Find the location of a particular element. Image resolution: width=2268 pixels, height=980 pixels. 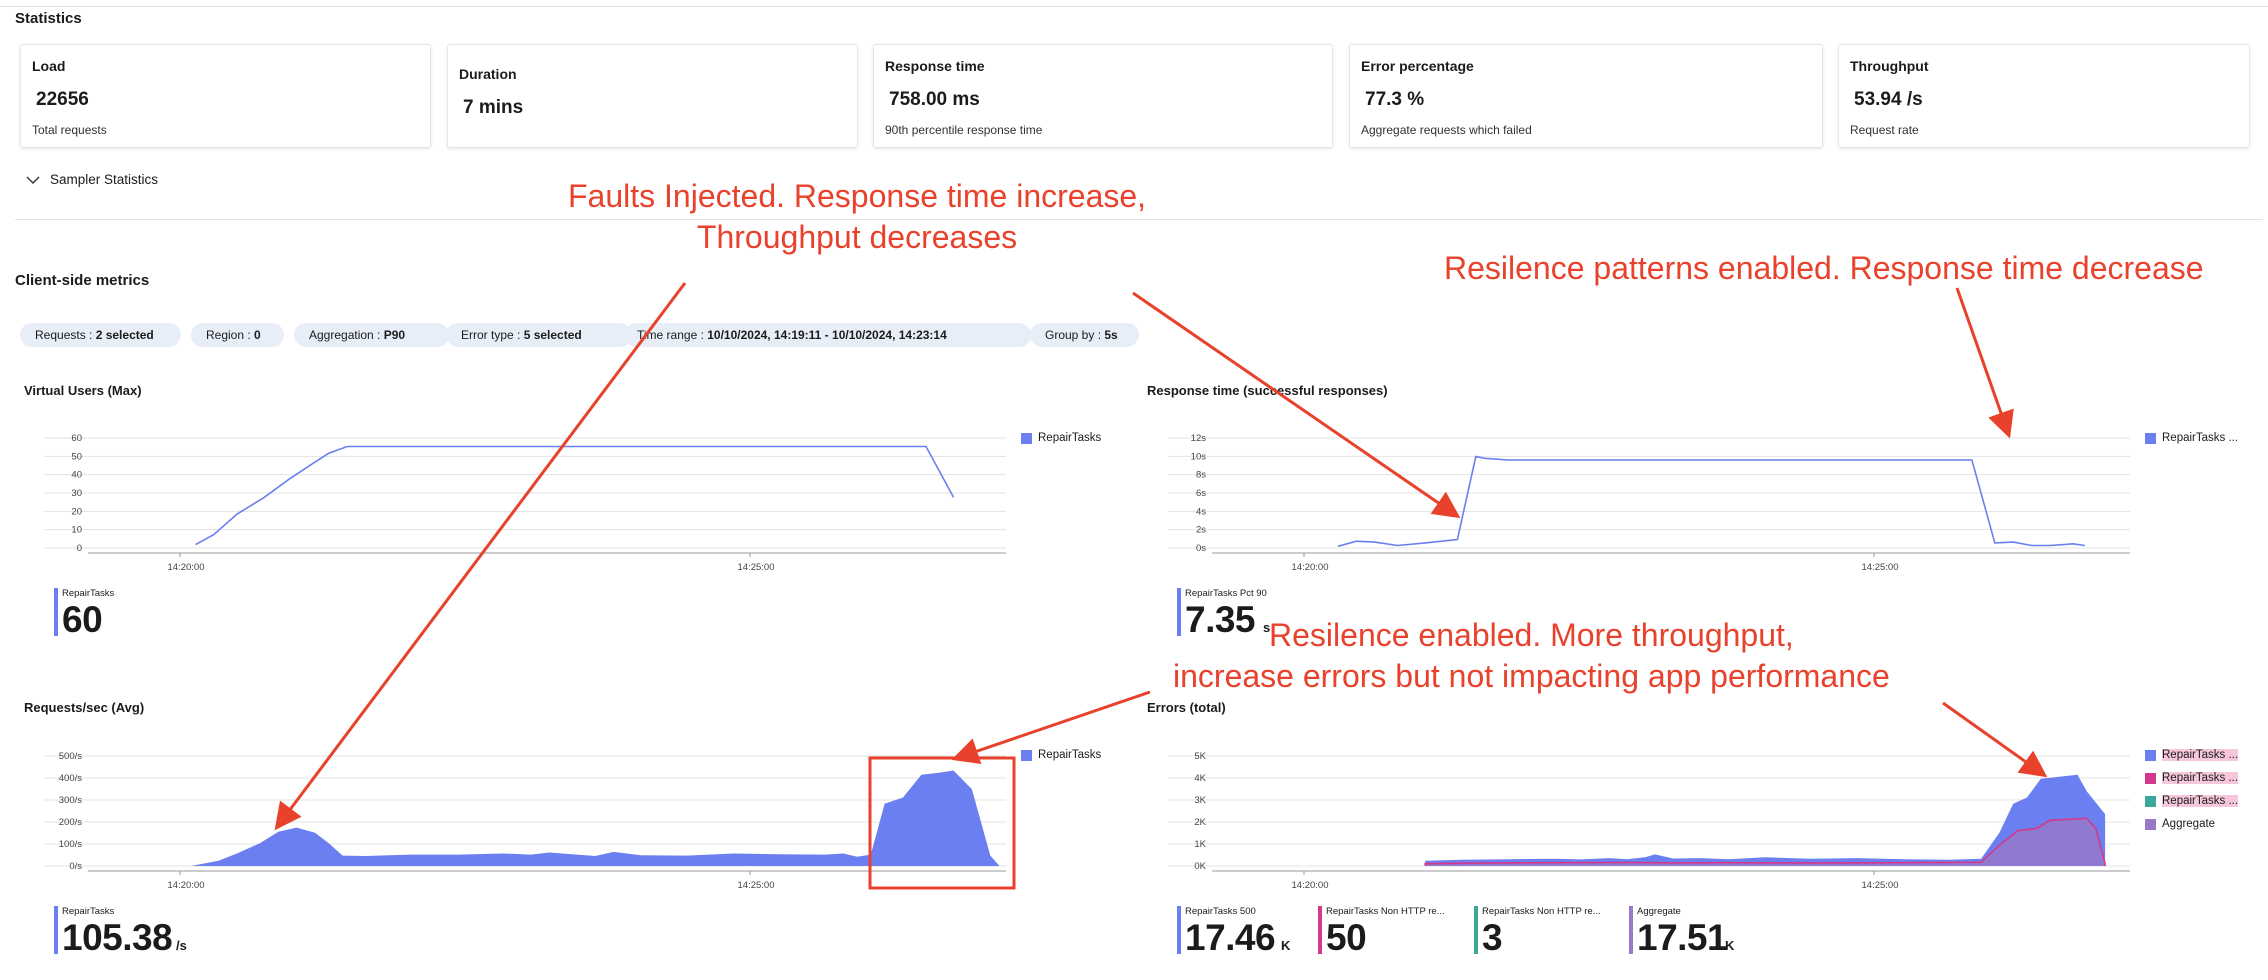

filter-key: Region : is located at coordinates (230, 335).